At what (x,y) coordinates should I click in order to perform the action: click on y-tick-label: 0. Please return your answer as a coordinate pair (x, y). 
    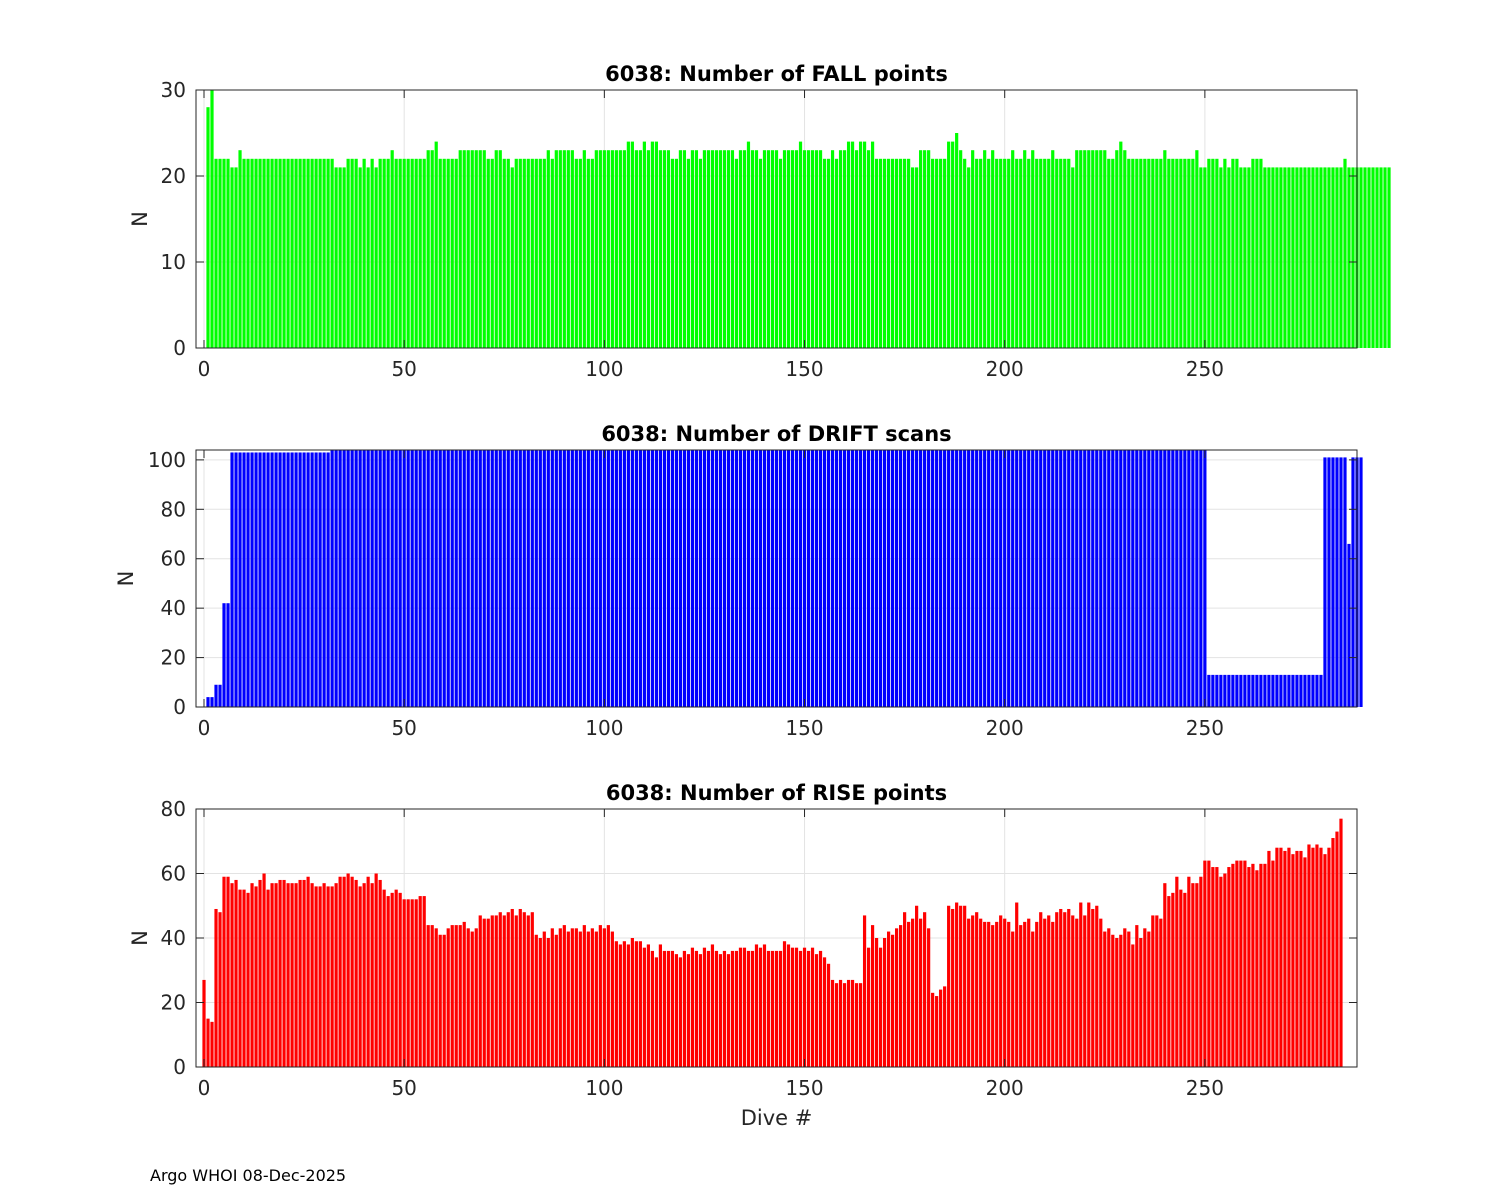
    Looking at the image, I should click on (179, 707).